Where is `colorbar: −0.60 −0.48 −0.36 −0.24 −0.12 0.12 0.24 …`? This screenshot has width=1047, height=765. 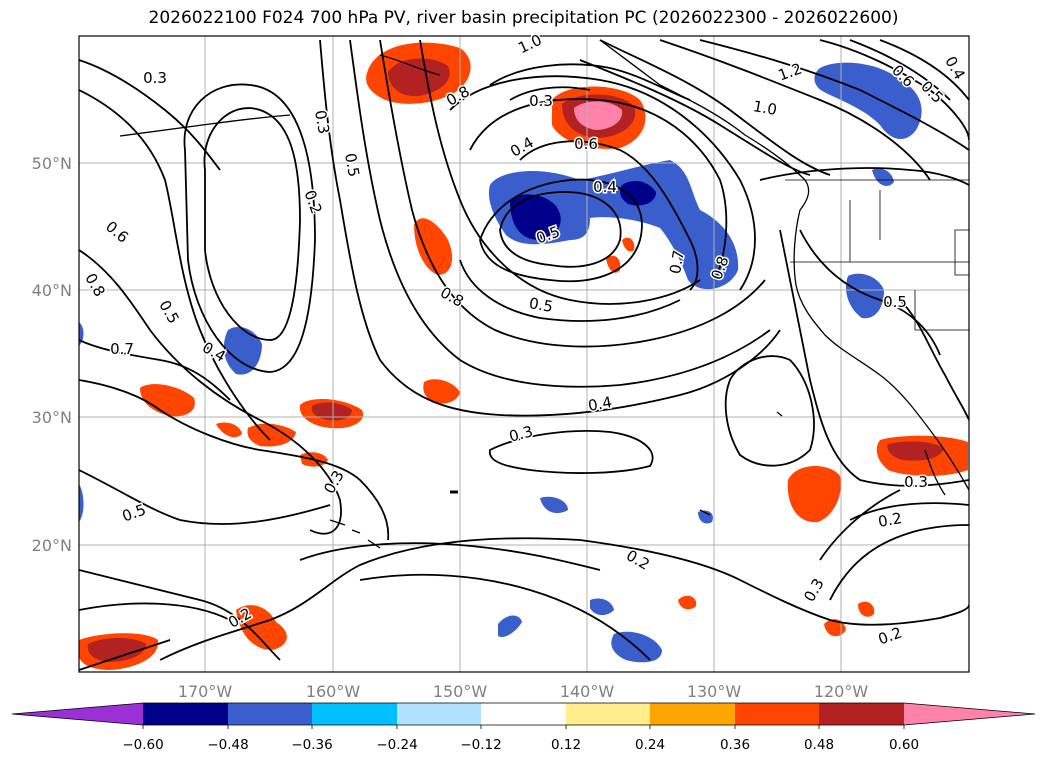
colorbar: −0.60 −0.48 −0.36 −0.24 −0.12 0.12 0.24 … is located at coordinates (523, 727).